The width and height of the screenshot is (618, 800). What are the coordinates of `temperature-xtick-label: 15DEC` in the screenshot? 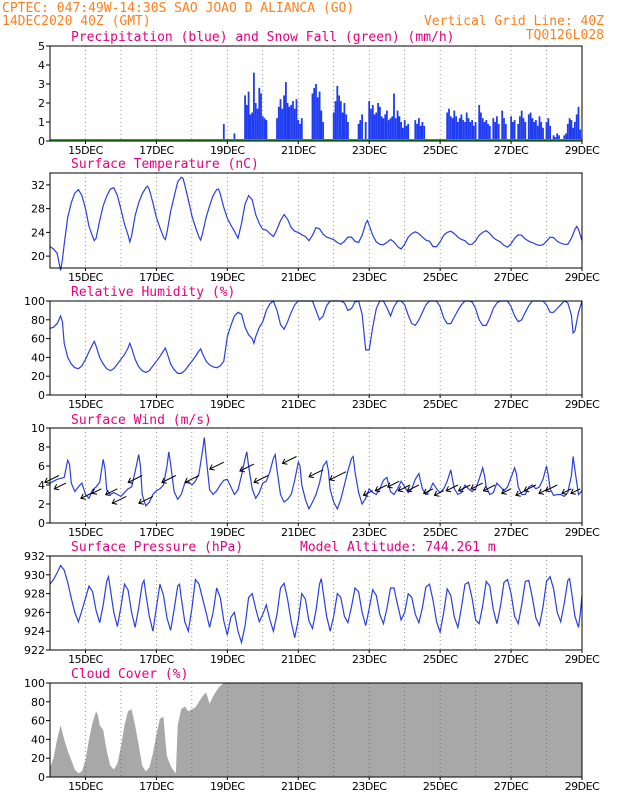 It's located at (85, 277).